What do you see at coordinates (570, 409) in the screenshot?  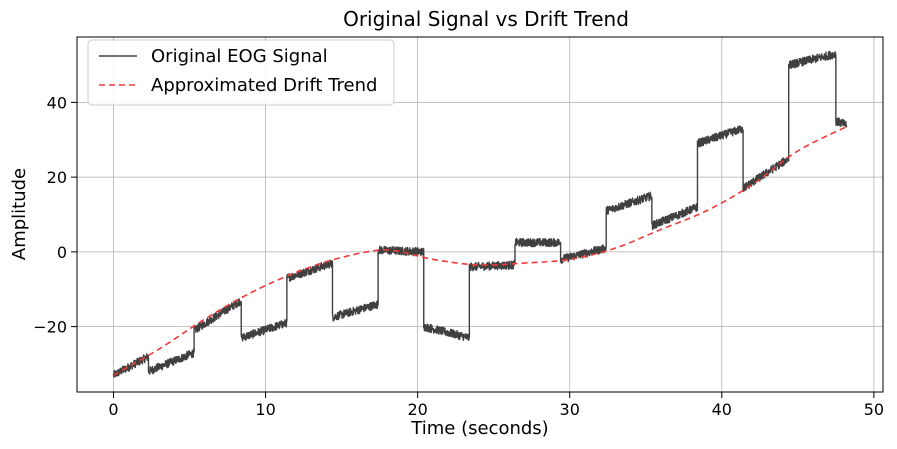 I see `x-tick-label: 30` at bounding box center [570, 409].